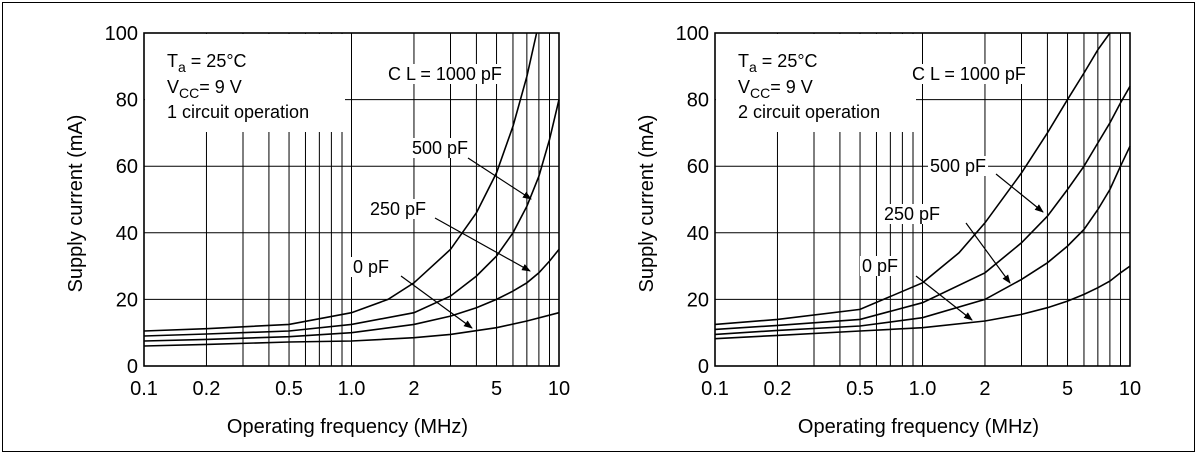  What do you see at coordinates (238, 112) in the screenshot?
I see `condition-mode: 1 circuit operation` at bounding box center [238, 112].